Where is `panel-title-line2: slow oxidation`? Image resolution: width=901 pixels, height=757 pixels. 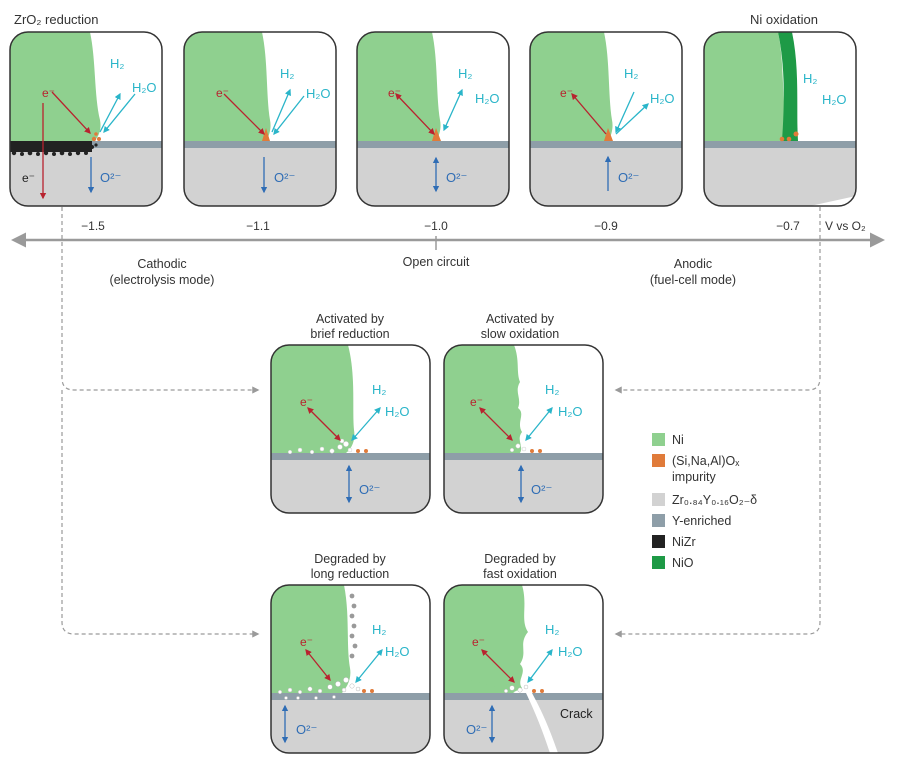 panel-title-line2: slow oxidation is located at coordinates (520, 334).